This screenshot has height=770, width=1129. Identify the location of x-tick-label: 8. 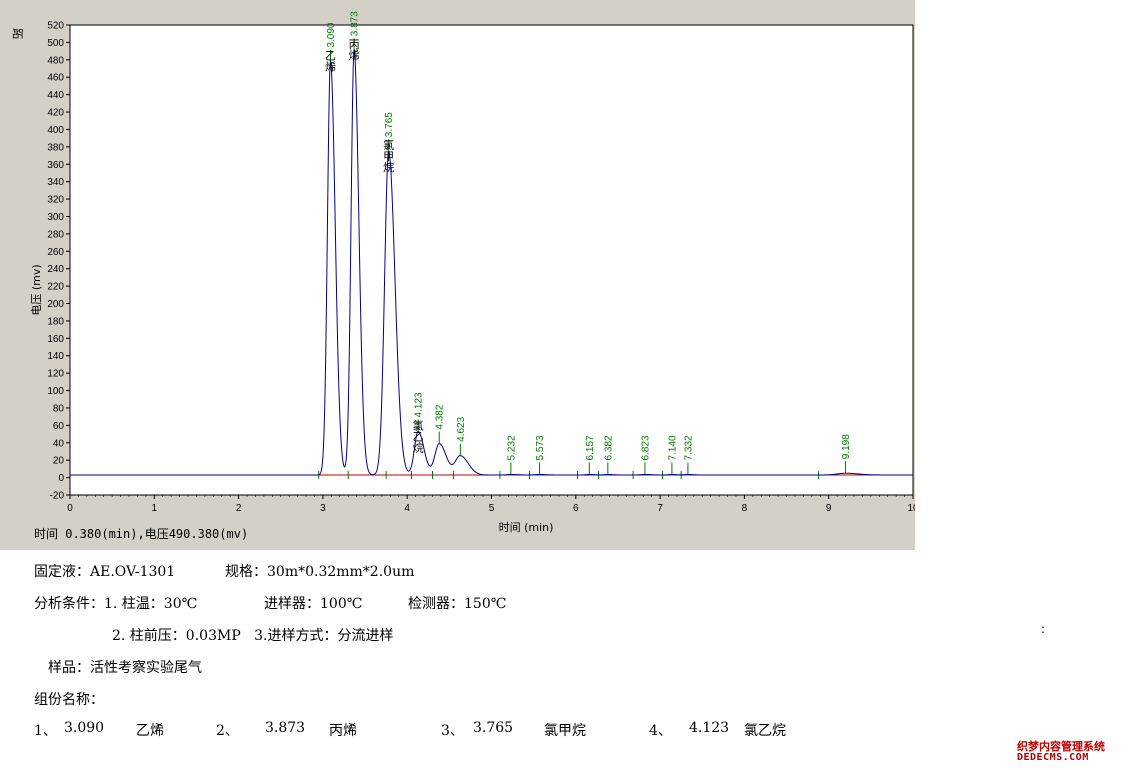
(745, 508).